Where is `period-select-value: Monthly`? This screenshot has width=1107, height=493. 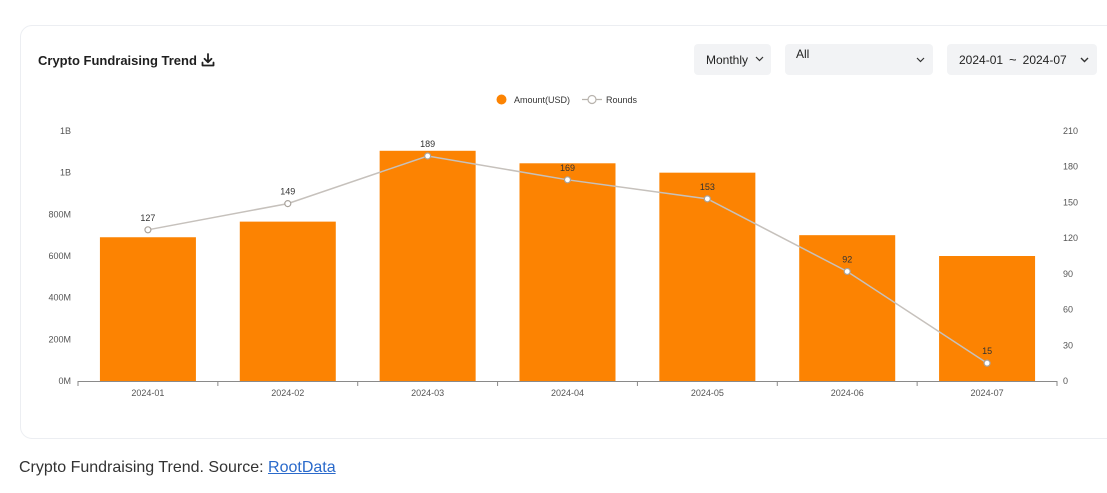 period-select-value: Monthly is located at coordinates (727, 59).